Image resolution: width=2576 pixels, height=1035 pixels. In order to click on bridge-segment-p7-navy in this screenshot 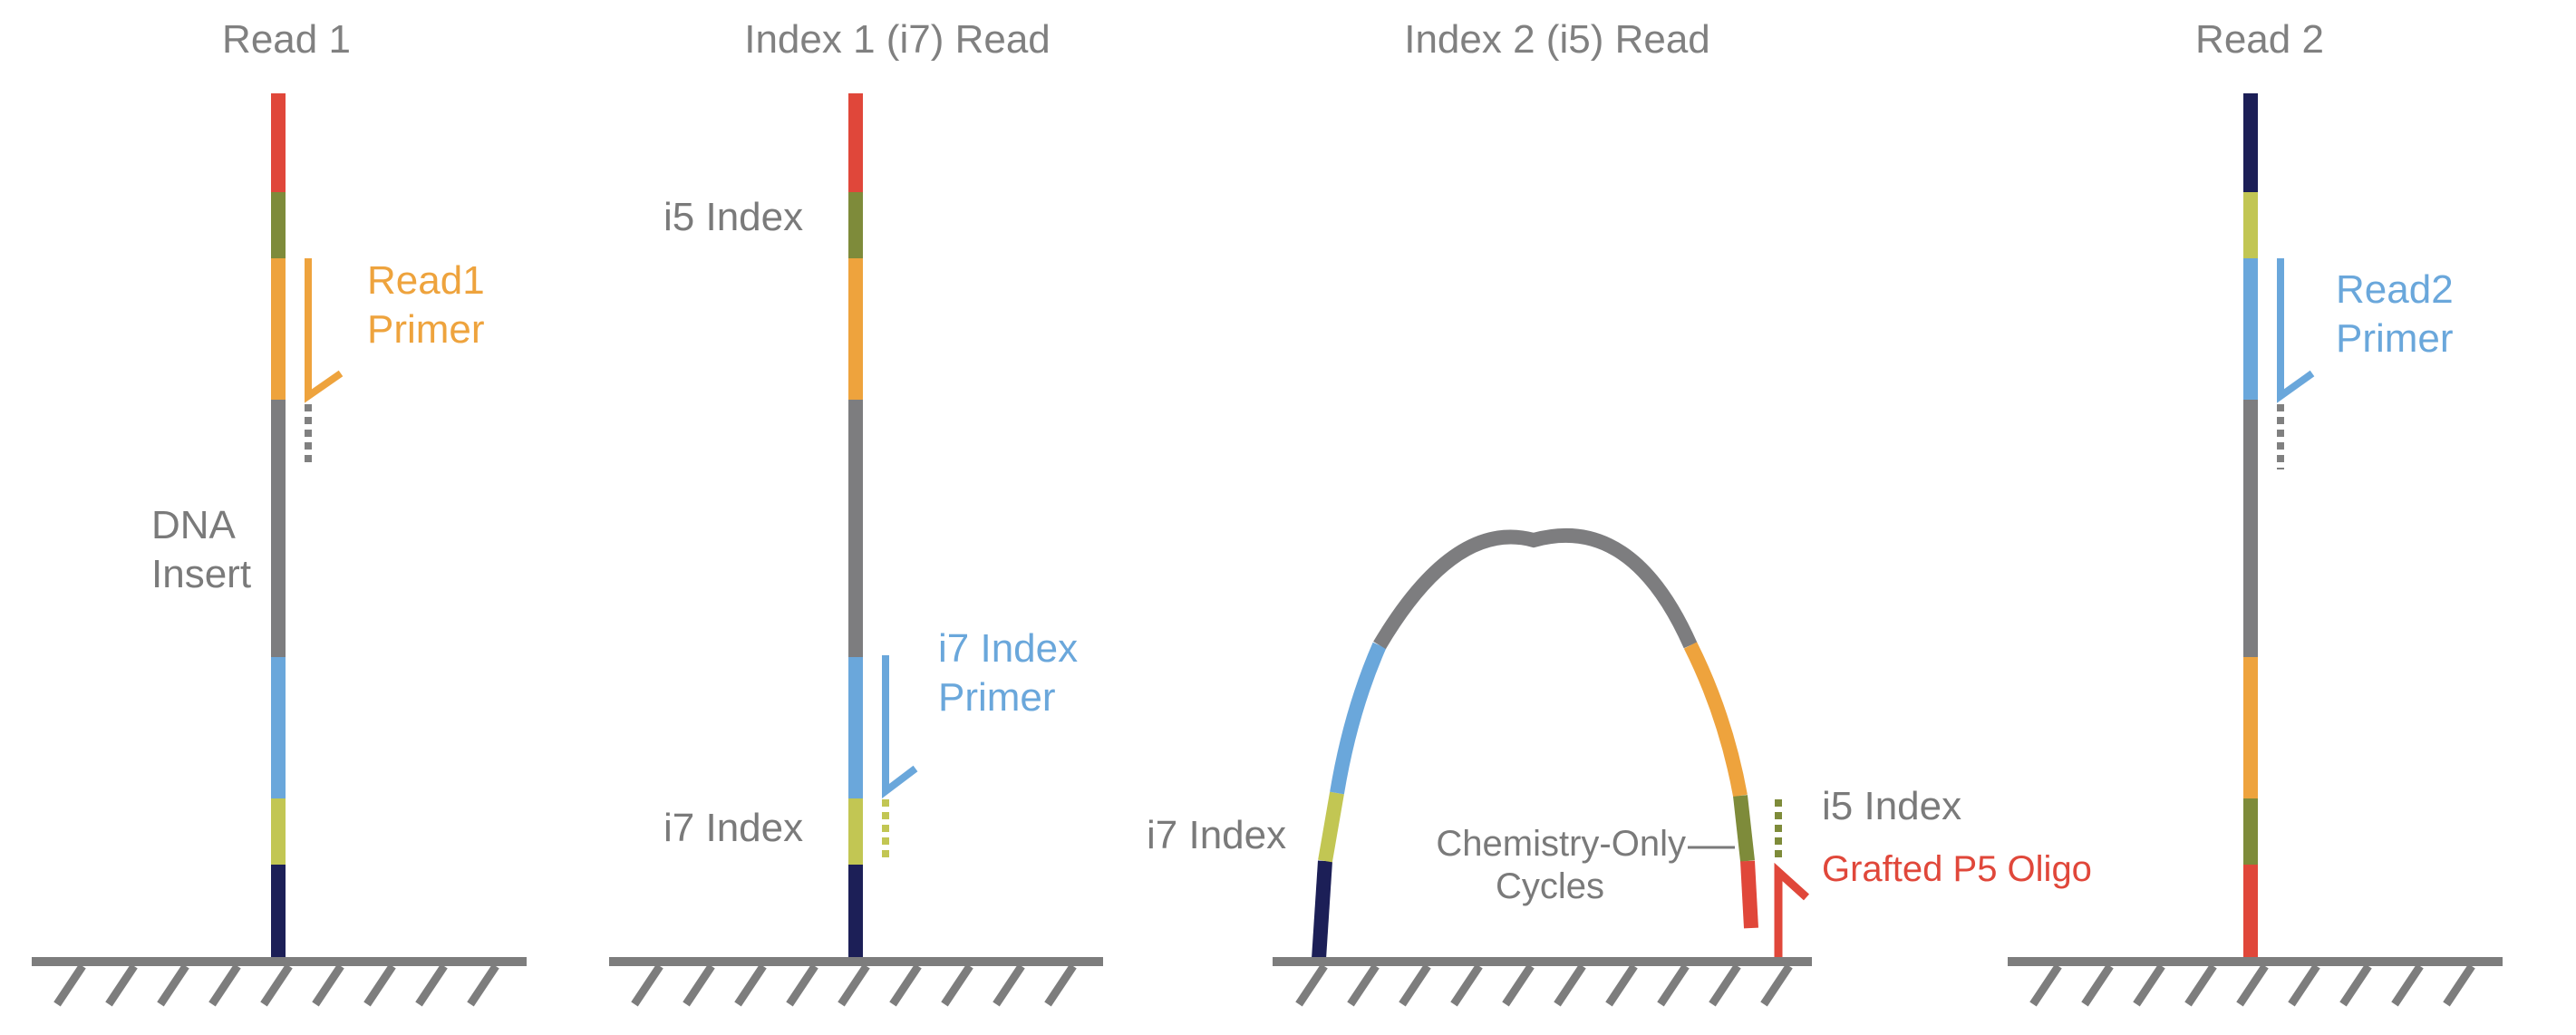, I will do `click(1322, 910)`.